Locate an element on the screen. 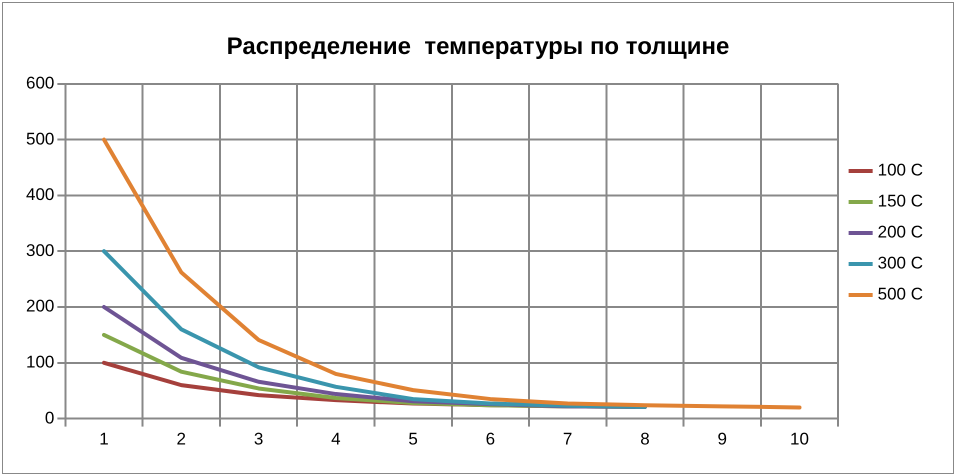  y-tick-label: 300 is located at coordinates (40, 250).